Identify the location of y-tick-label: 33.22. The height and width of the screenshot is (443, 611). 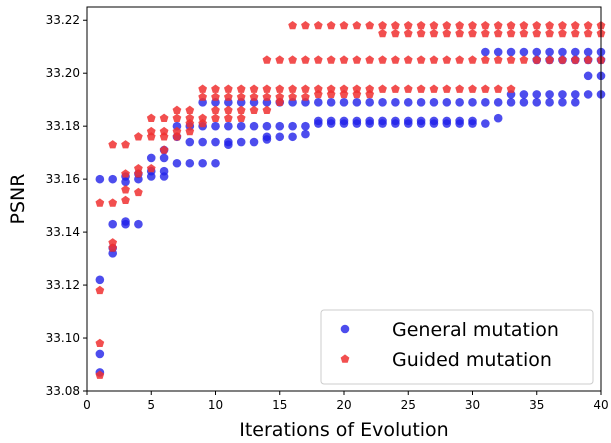
(63, 20).